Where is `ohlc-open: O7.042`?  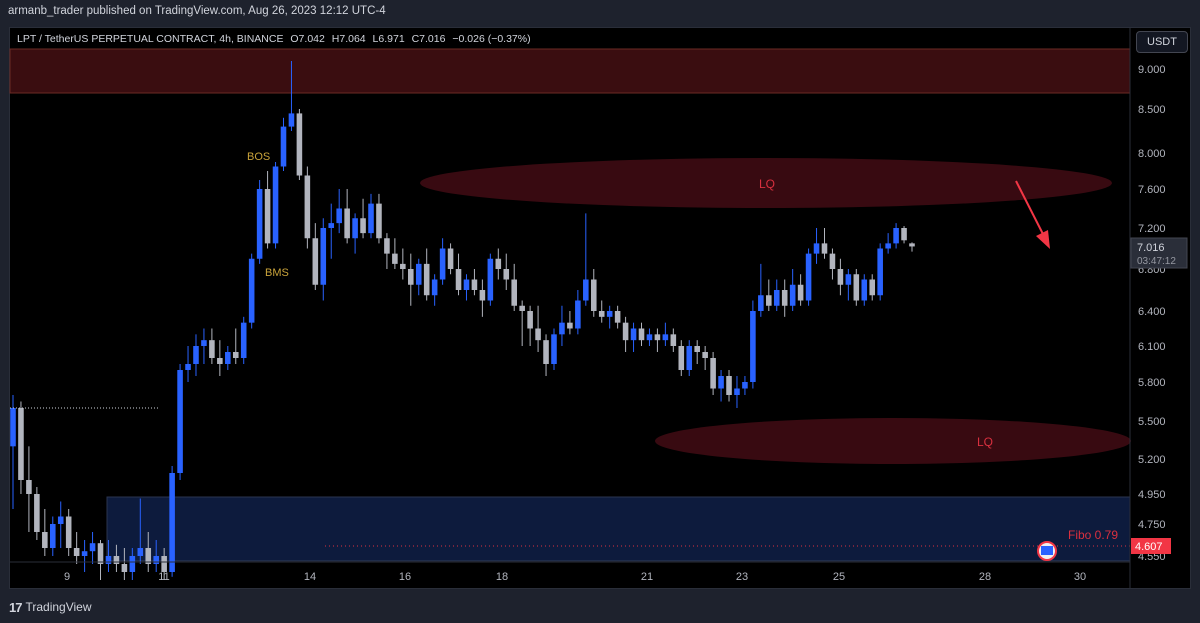
ohlc-open: O7.042 is located at coordinates (307, 39).